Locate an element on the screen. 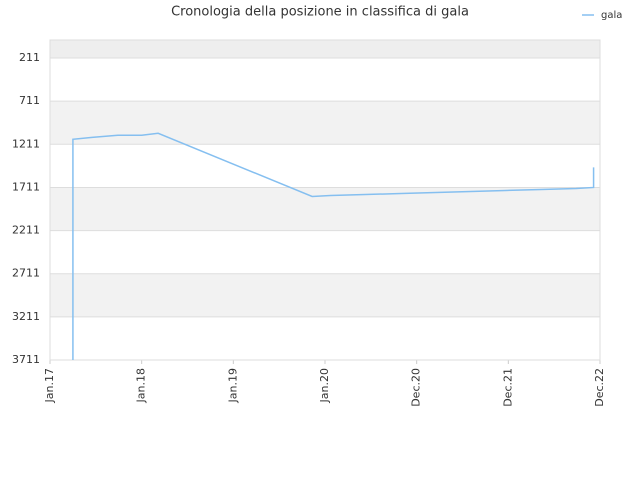 This screenshot has height=480, width=640. x-tick-label: Dec.21 is located at coordinates (507, 387).